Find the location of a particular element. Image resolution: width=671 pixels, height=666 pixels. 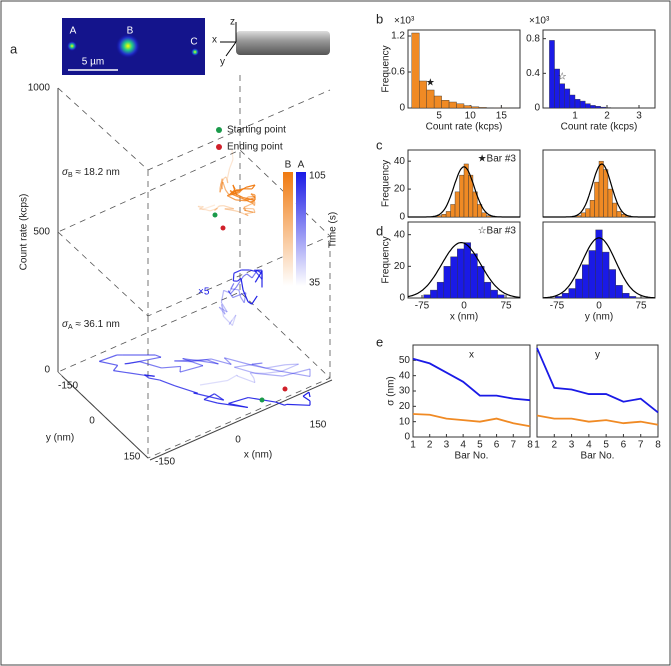

x-tick: -150 is located at coordinates (165, 462).